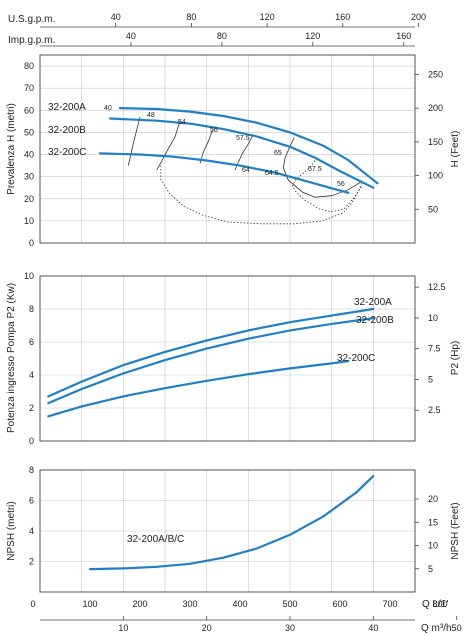  What do you see at coordinates (433, 546) in the screenshot?
I see `npsh-ytick-right-10: 10` at bounding box center [433, 546].